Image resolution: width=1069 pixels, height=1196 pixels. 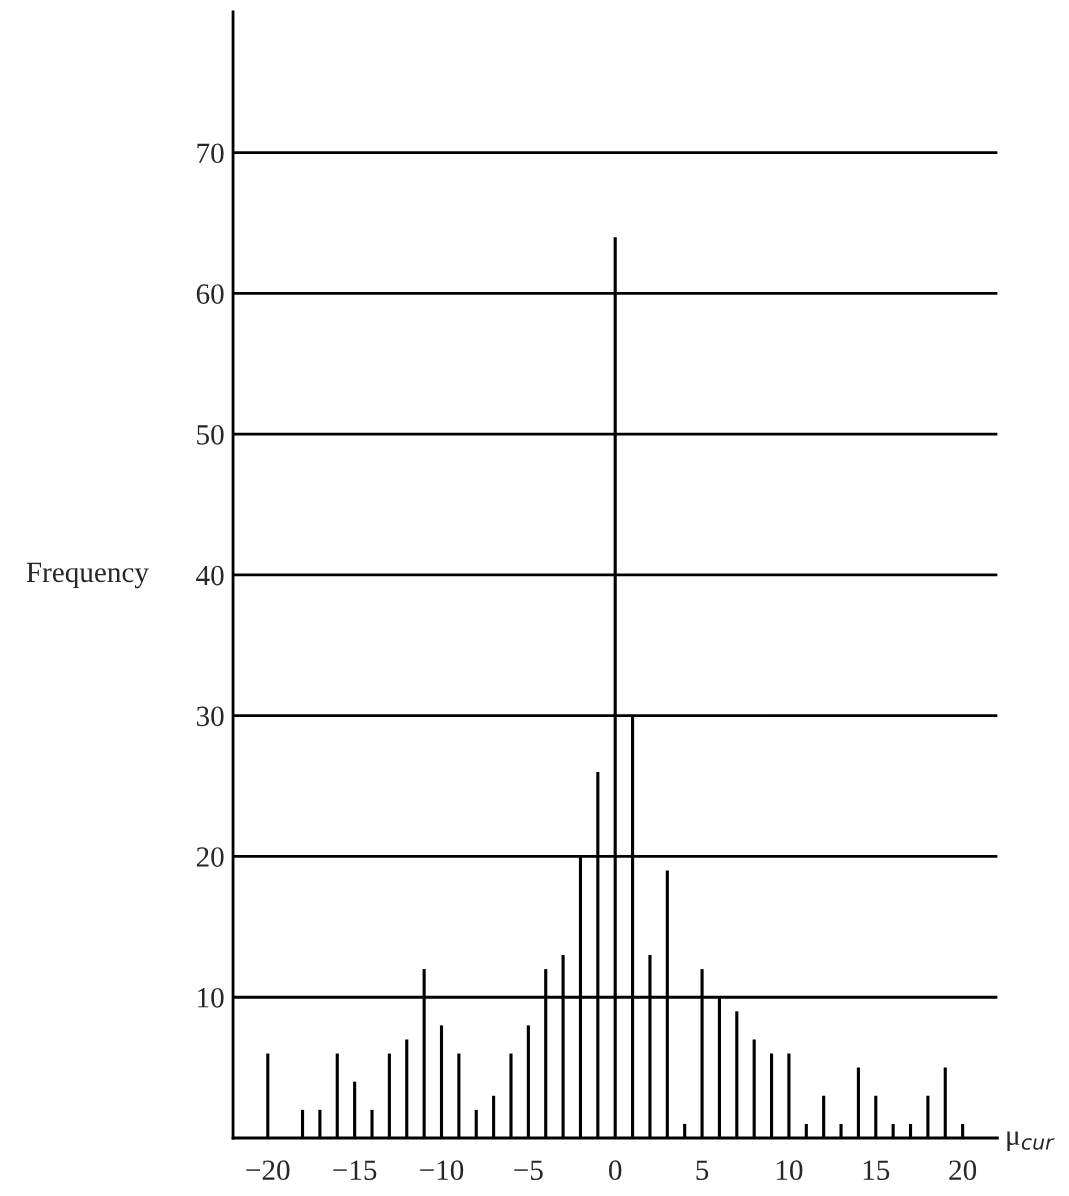 What do you see at coordinates (210, 857) in the screenshot?
I see `y-tick-label: 20` at bounding box center [210, 857].